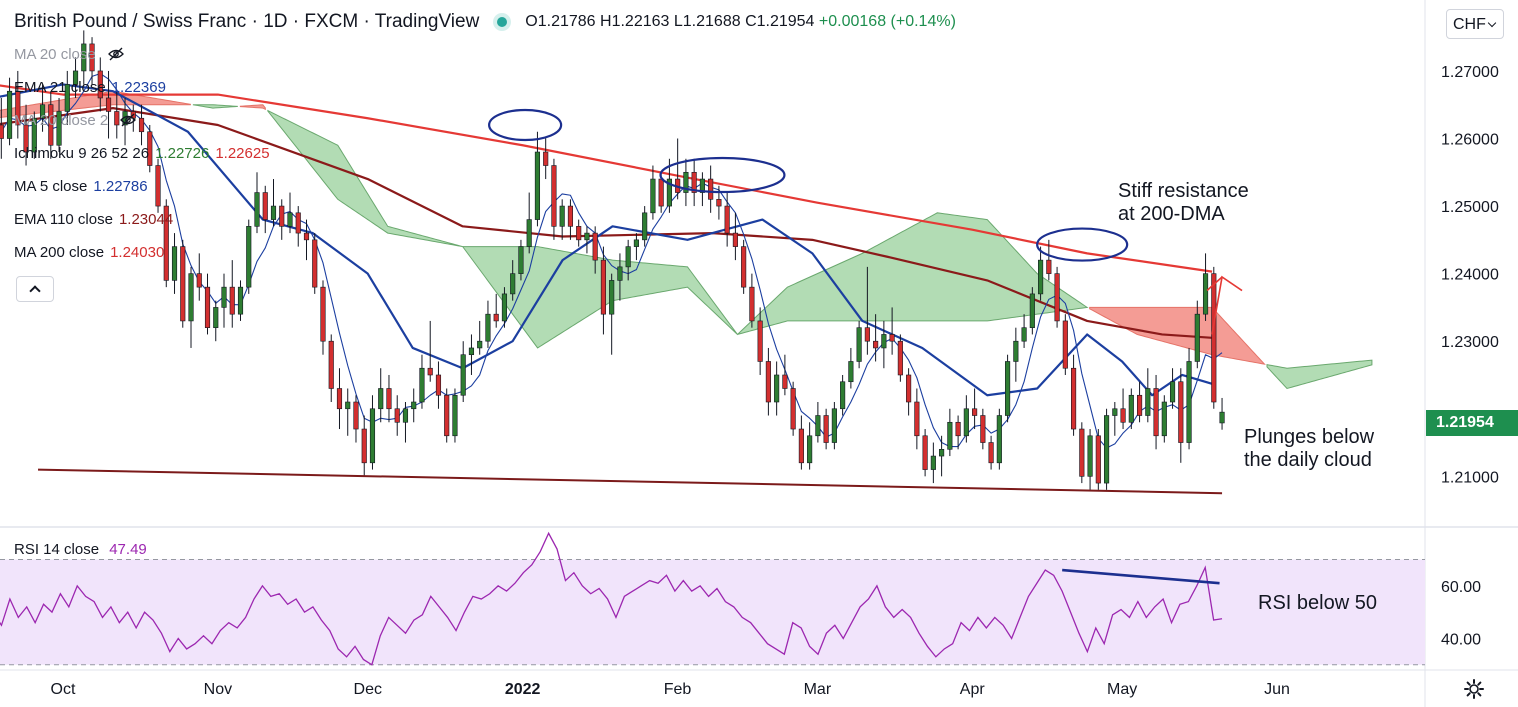 Image resolution: width=1518 pixels, height=707 pixels. I want to click on time-tick-label: Oct, so click(63, 689).